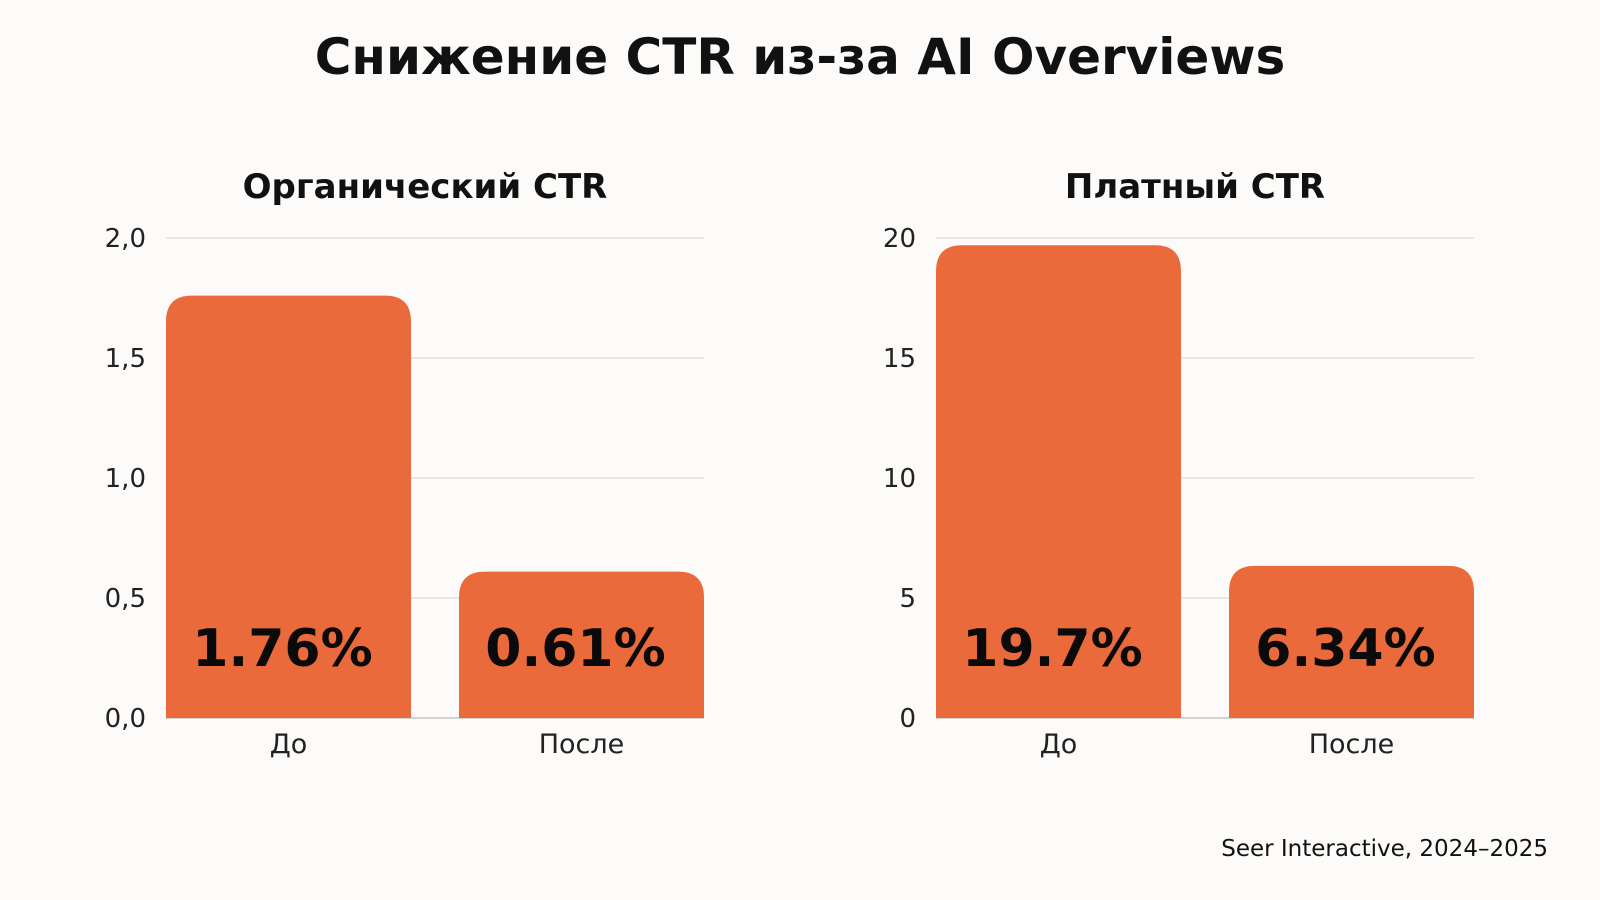  Describe the element at coordinates (125, 359) in the screenshot. I see `chart-0-y-tick-label: 1,5` at that location.